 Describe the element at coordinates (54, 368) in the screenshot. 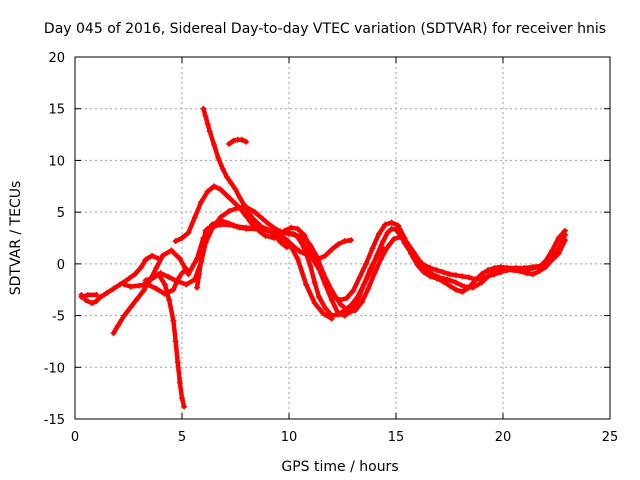

I see `y-tick-label: -10` at that location.